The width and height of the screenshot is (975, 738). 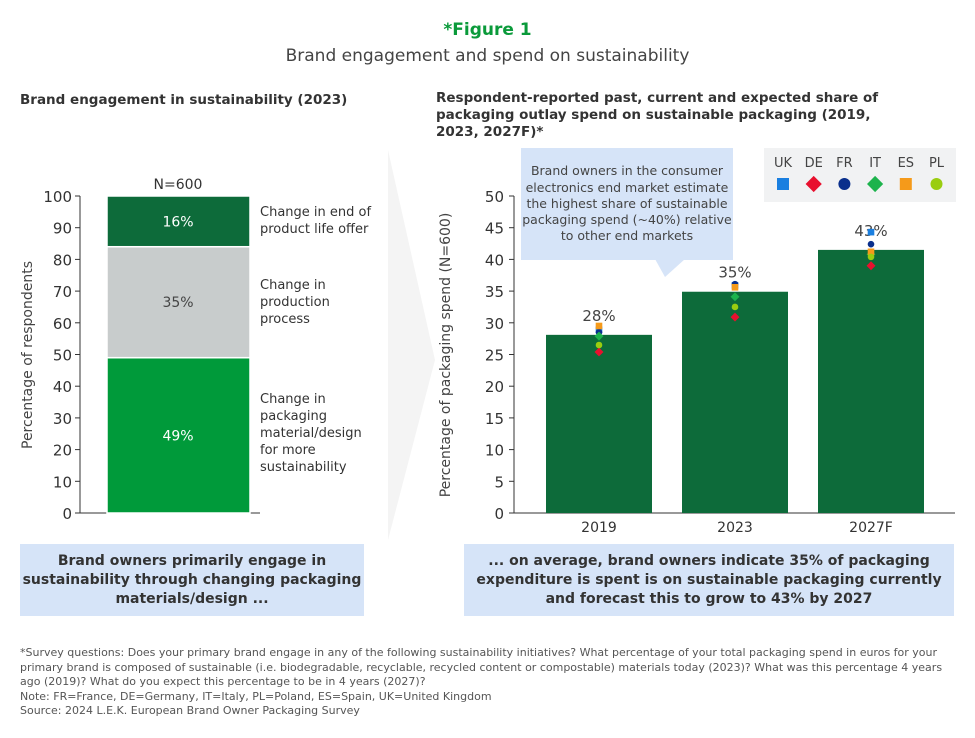 What do you see at coordinates (57, 197) in the screenshot?
I see `y-tick-label: 100` at bounding box center [57, 197].